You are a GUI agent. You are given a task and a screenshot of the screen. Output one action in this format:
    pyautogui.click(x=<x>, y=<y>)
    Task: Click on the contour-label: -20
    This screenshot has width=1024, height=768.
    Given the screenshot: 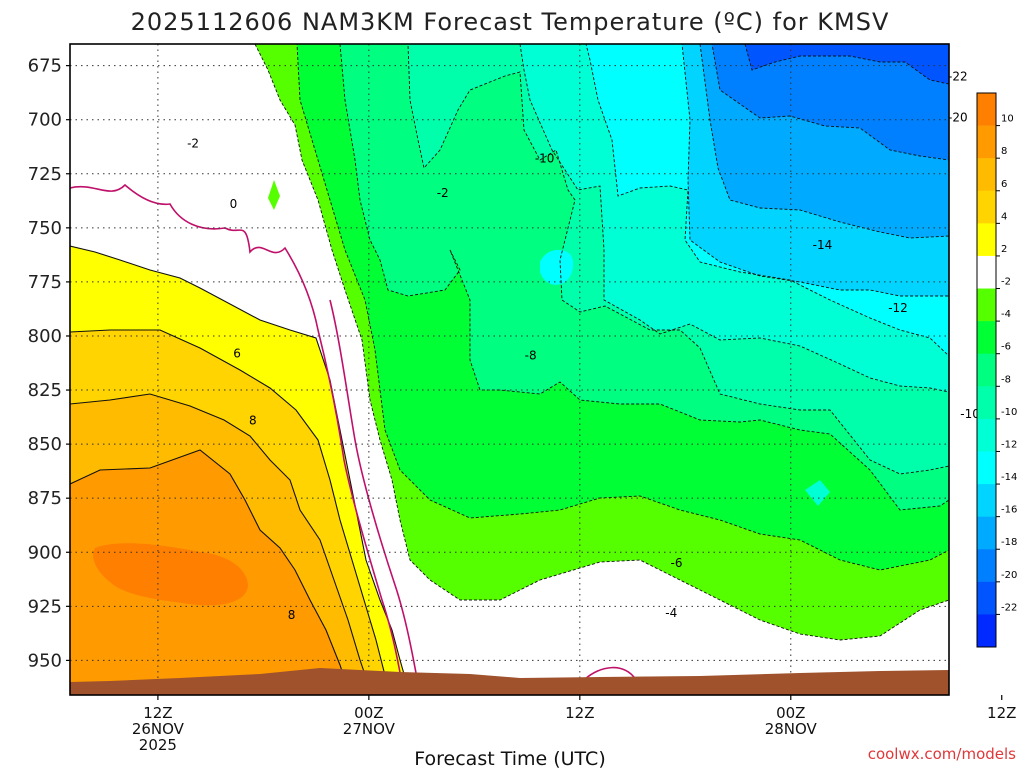 What is the action you would take?
    pyautogui.click(x=958, y=118)
    